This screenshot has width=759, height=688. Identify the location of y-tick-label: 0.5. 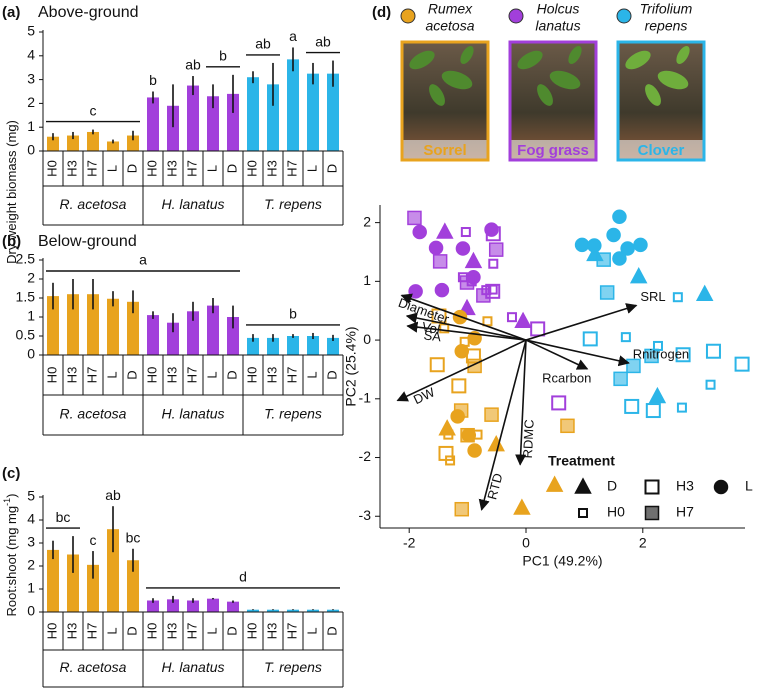
(26, 335).